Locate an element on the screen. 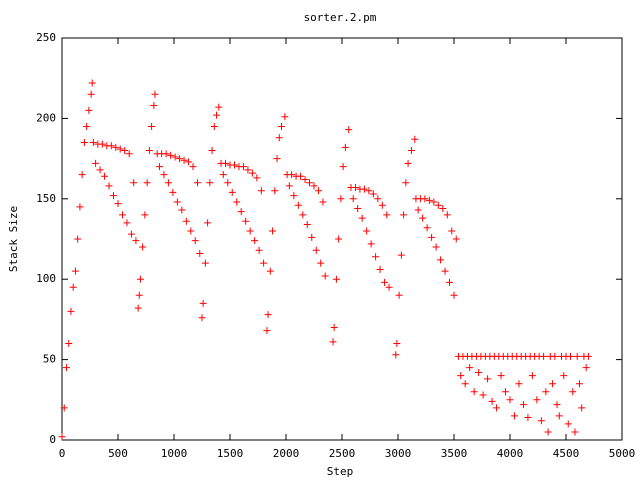 The width and height of the screenshot is (640, 480). y-axis-label: Stack Size is located at coordinates (13, 239).